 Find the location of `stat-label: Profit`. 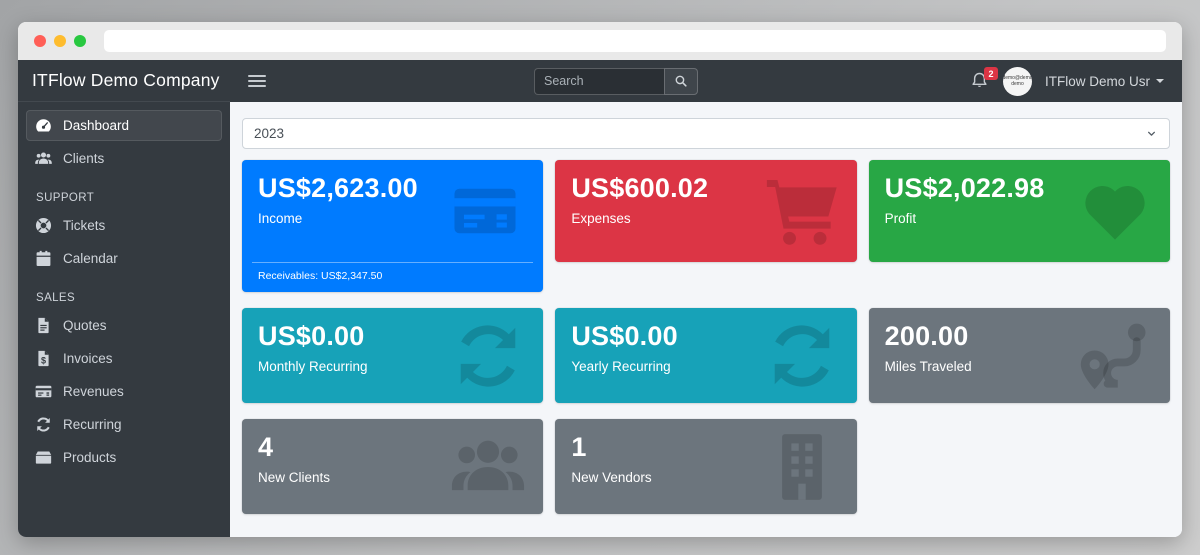

stat-label: Profit is located at coordinates (900, 219).